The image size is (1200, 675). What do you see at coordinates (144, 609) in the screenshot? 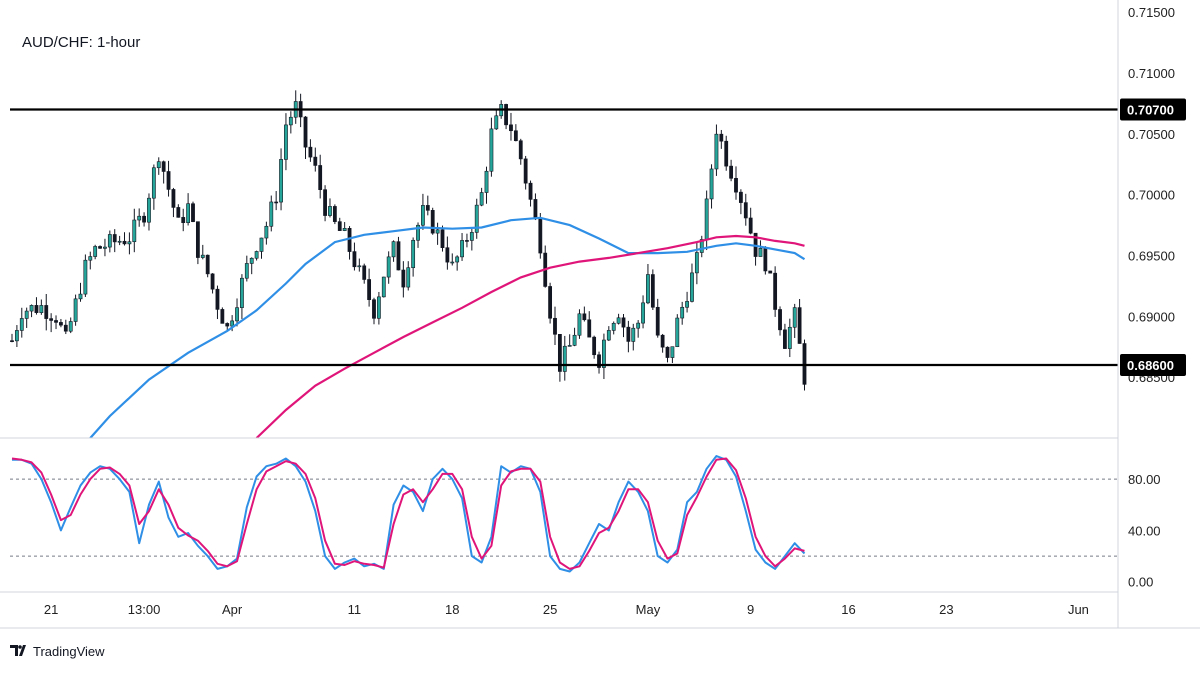
I see `time-tick-label: 13:00` at bounding box center [144, 609].